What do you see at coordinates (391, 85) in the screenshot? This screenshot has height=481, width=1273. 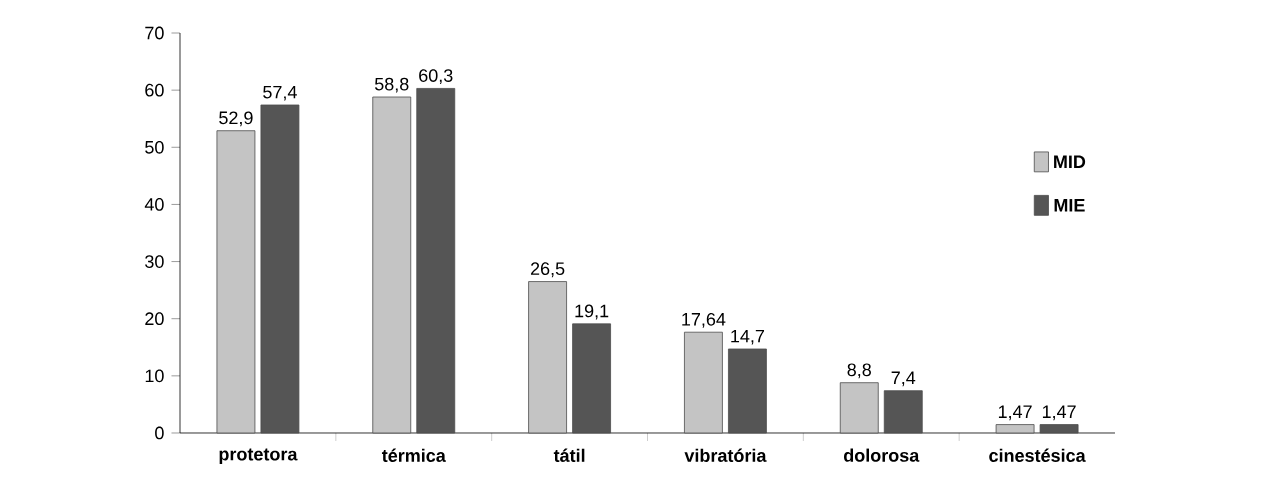 I see `data-label: 58,8` at bounding box center [391, 85].